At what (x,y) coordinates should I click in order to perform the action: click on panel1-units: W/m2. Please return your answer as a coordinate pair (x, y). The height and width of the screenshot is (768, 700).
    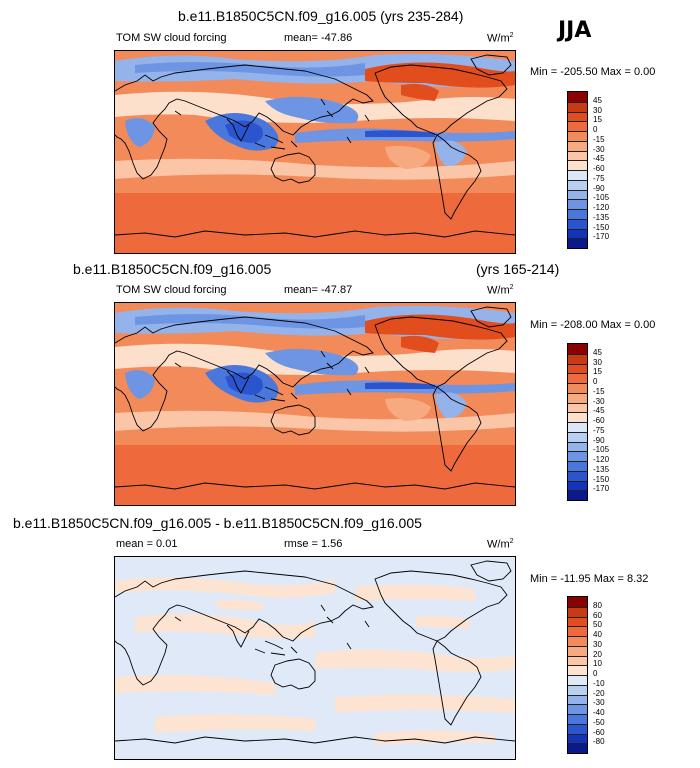
    Looking at the image, I should click on (500, 38).